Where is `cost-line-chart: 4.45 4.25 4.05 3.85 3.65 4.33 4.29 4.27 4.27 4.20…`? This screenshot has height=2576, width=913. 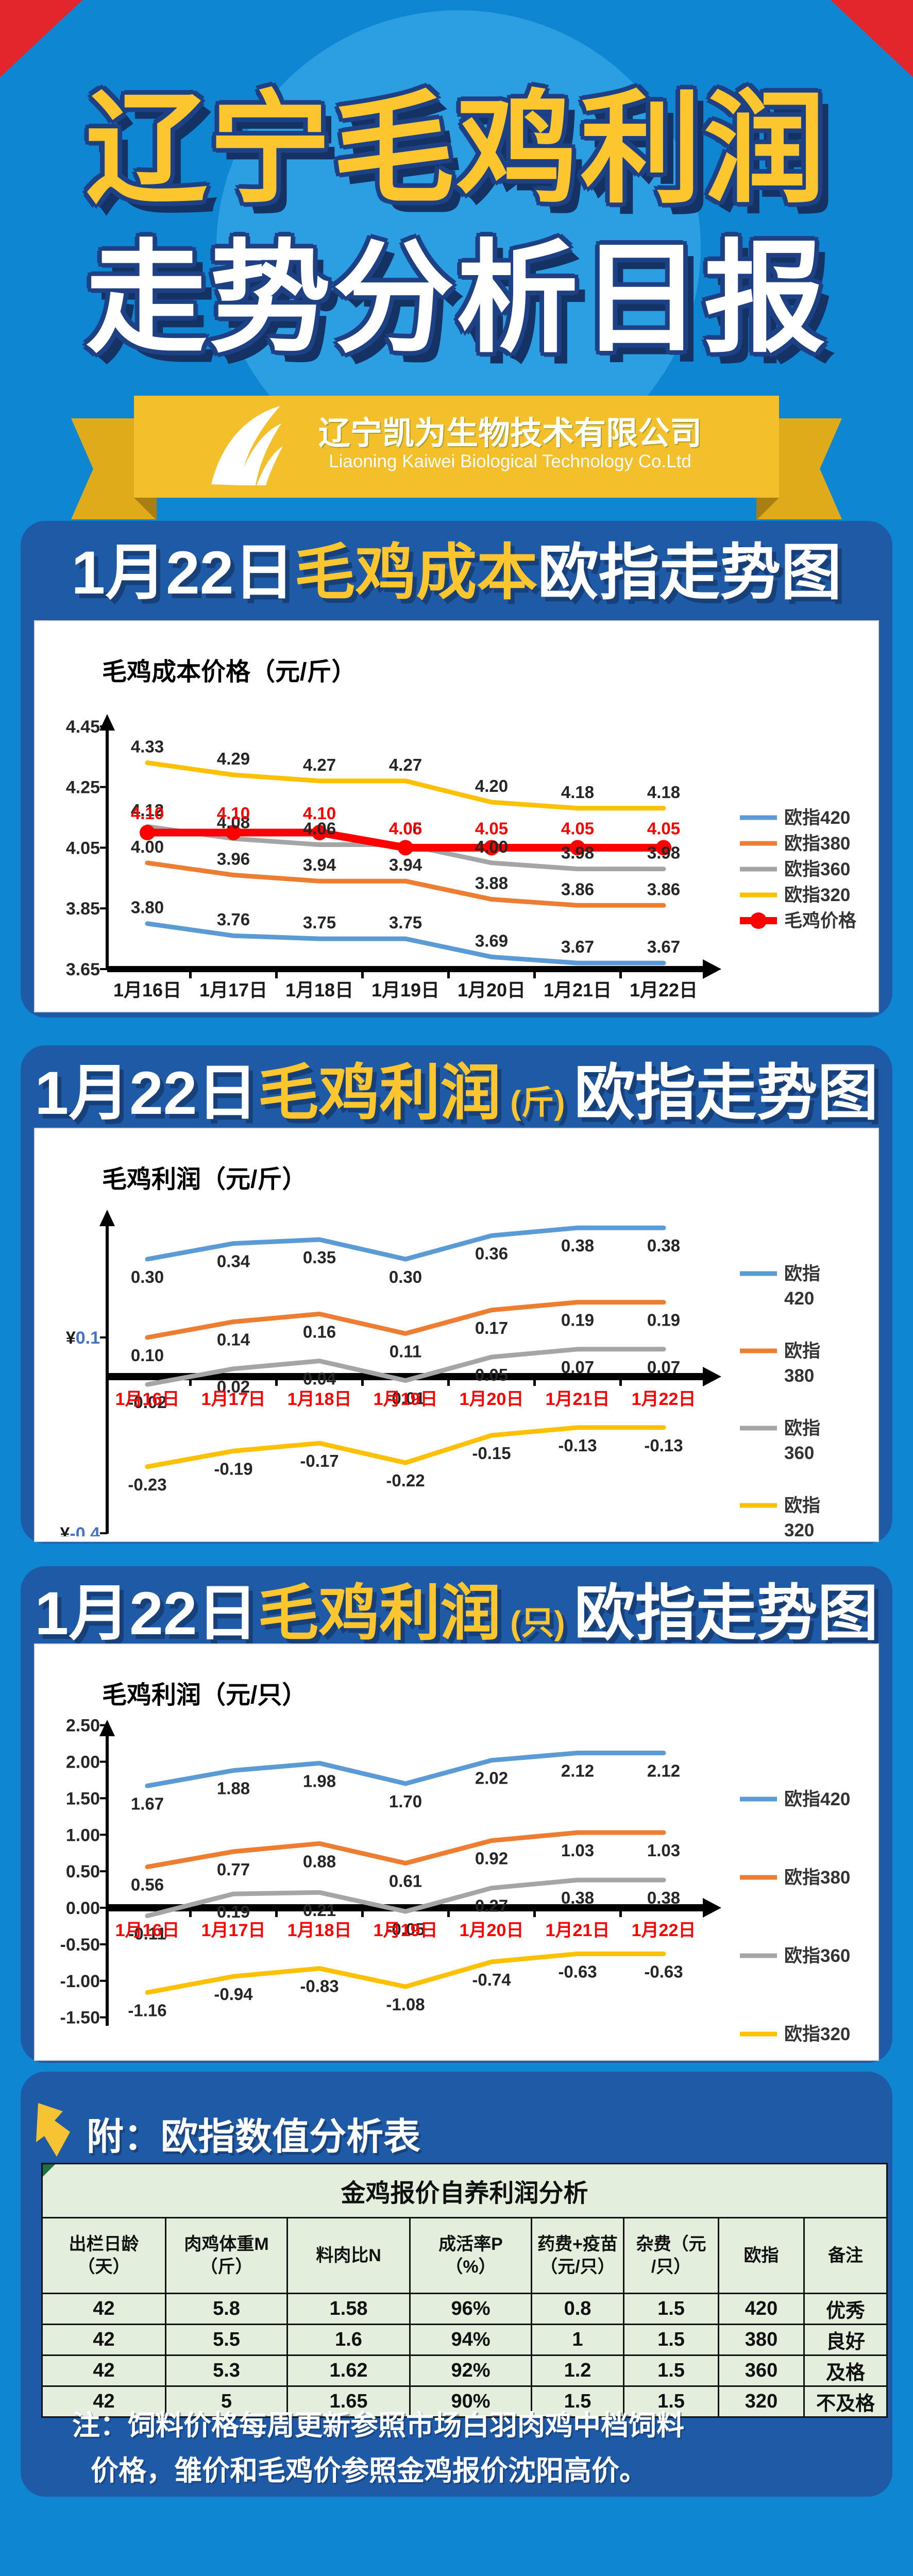 cost-line-chart: 4.45 4.25 4.05 3.85 3.65 4.33 4.29 4.27 4.27 4.20… is located at coordinates (462, 857).